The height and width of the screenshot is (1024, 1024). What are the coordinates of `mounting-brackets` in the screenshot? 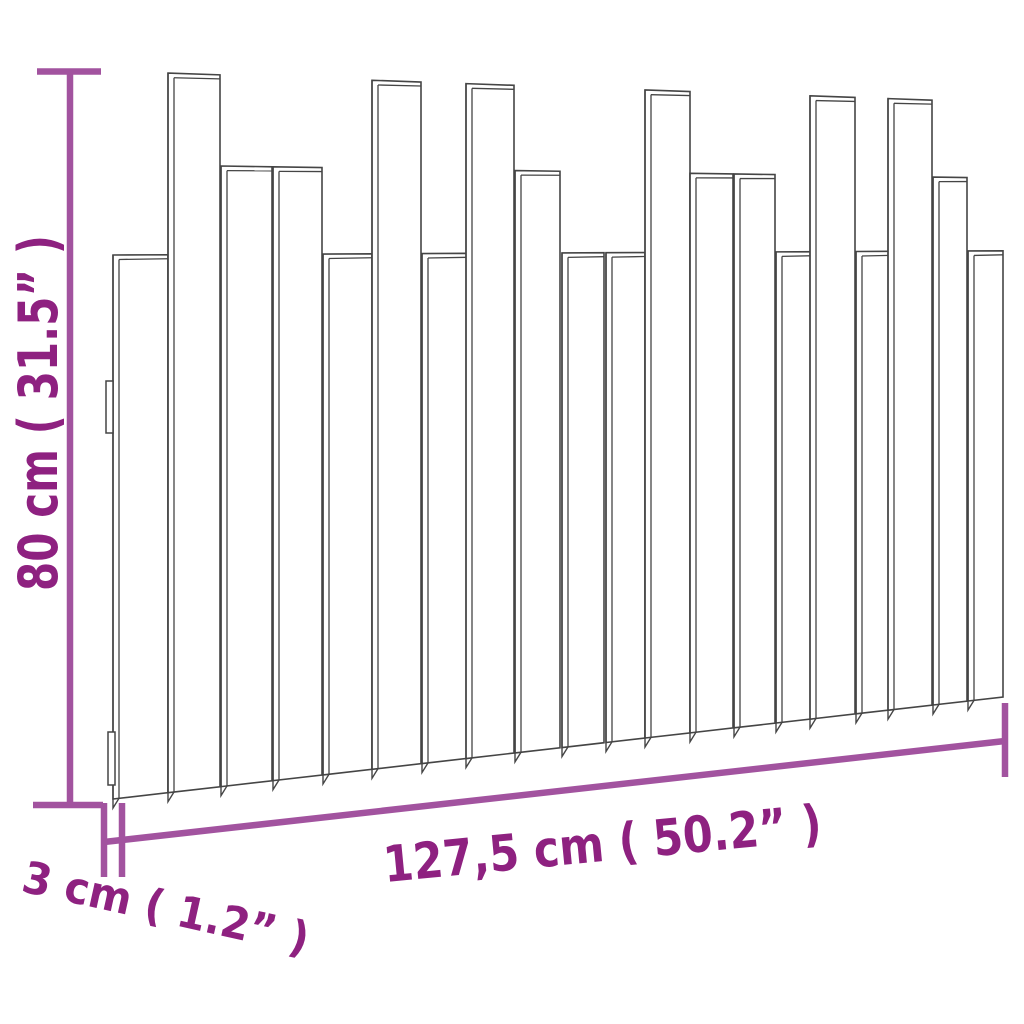 It's located at (110, 583).